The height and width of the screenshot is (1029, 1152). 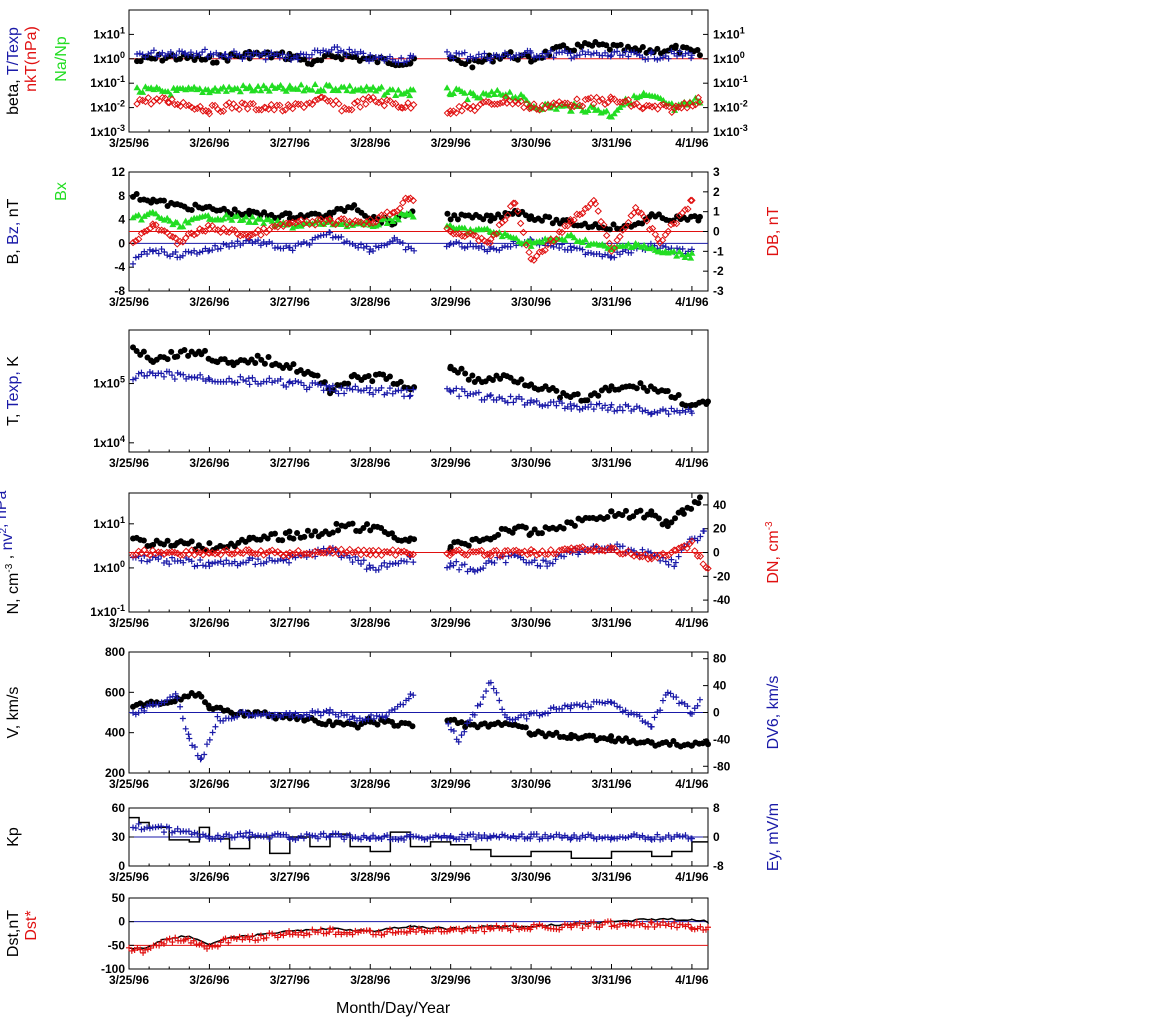 I want to click on y-tick-label: 400, so click(x=115, y=733).